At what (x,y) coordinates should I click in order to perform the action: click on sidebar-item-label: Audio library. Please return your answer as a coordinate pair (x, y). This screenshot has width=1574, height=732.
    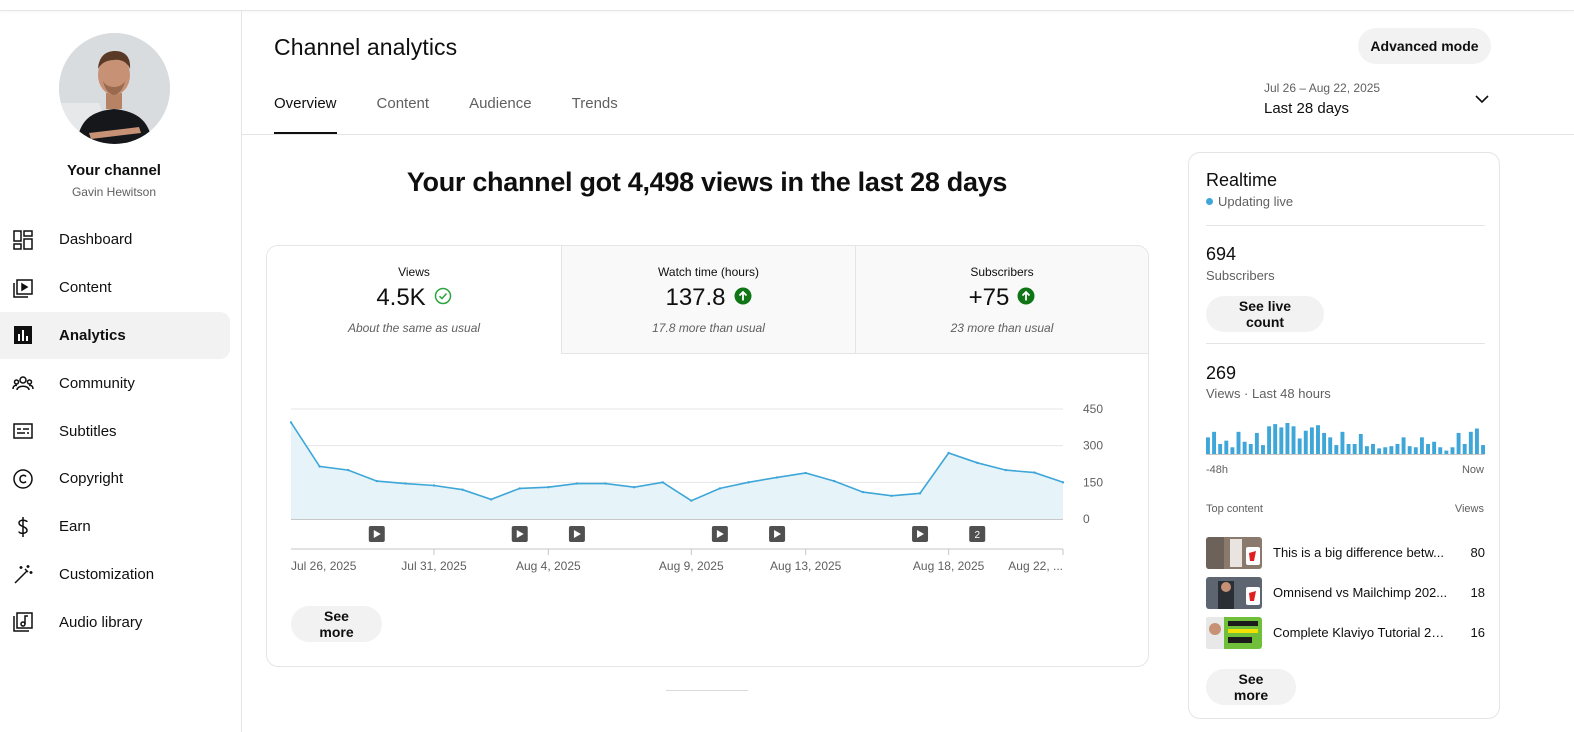
    Looking at the image, I should click on (101, 622).